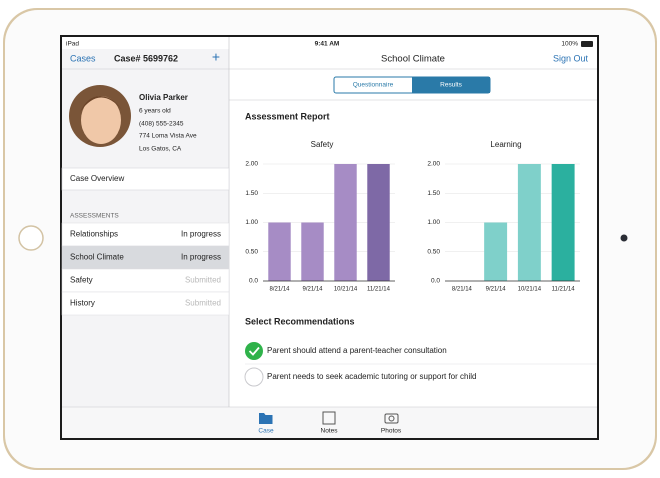 The height and width of the screenshot is (478, 660). I want to click on checkbox-checked, so click(254, 351).